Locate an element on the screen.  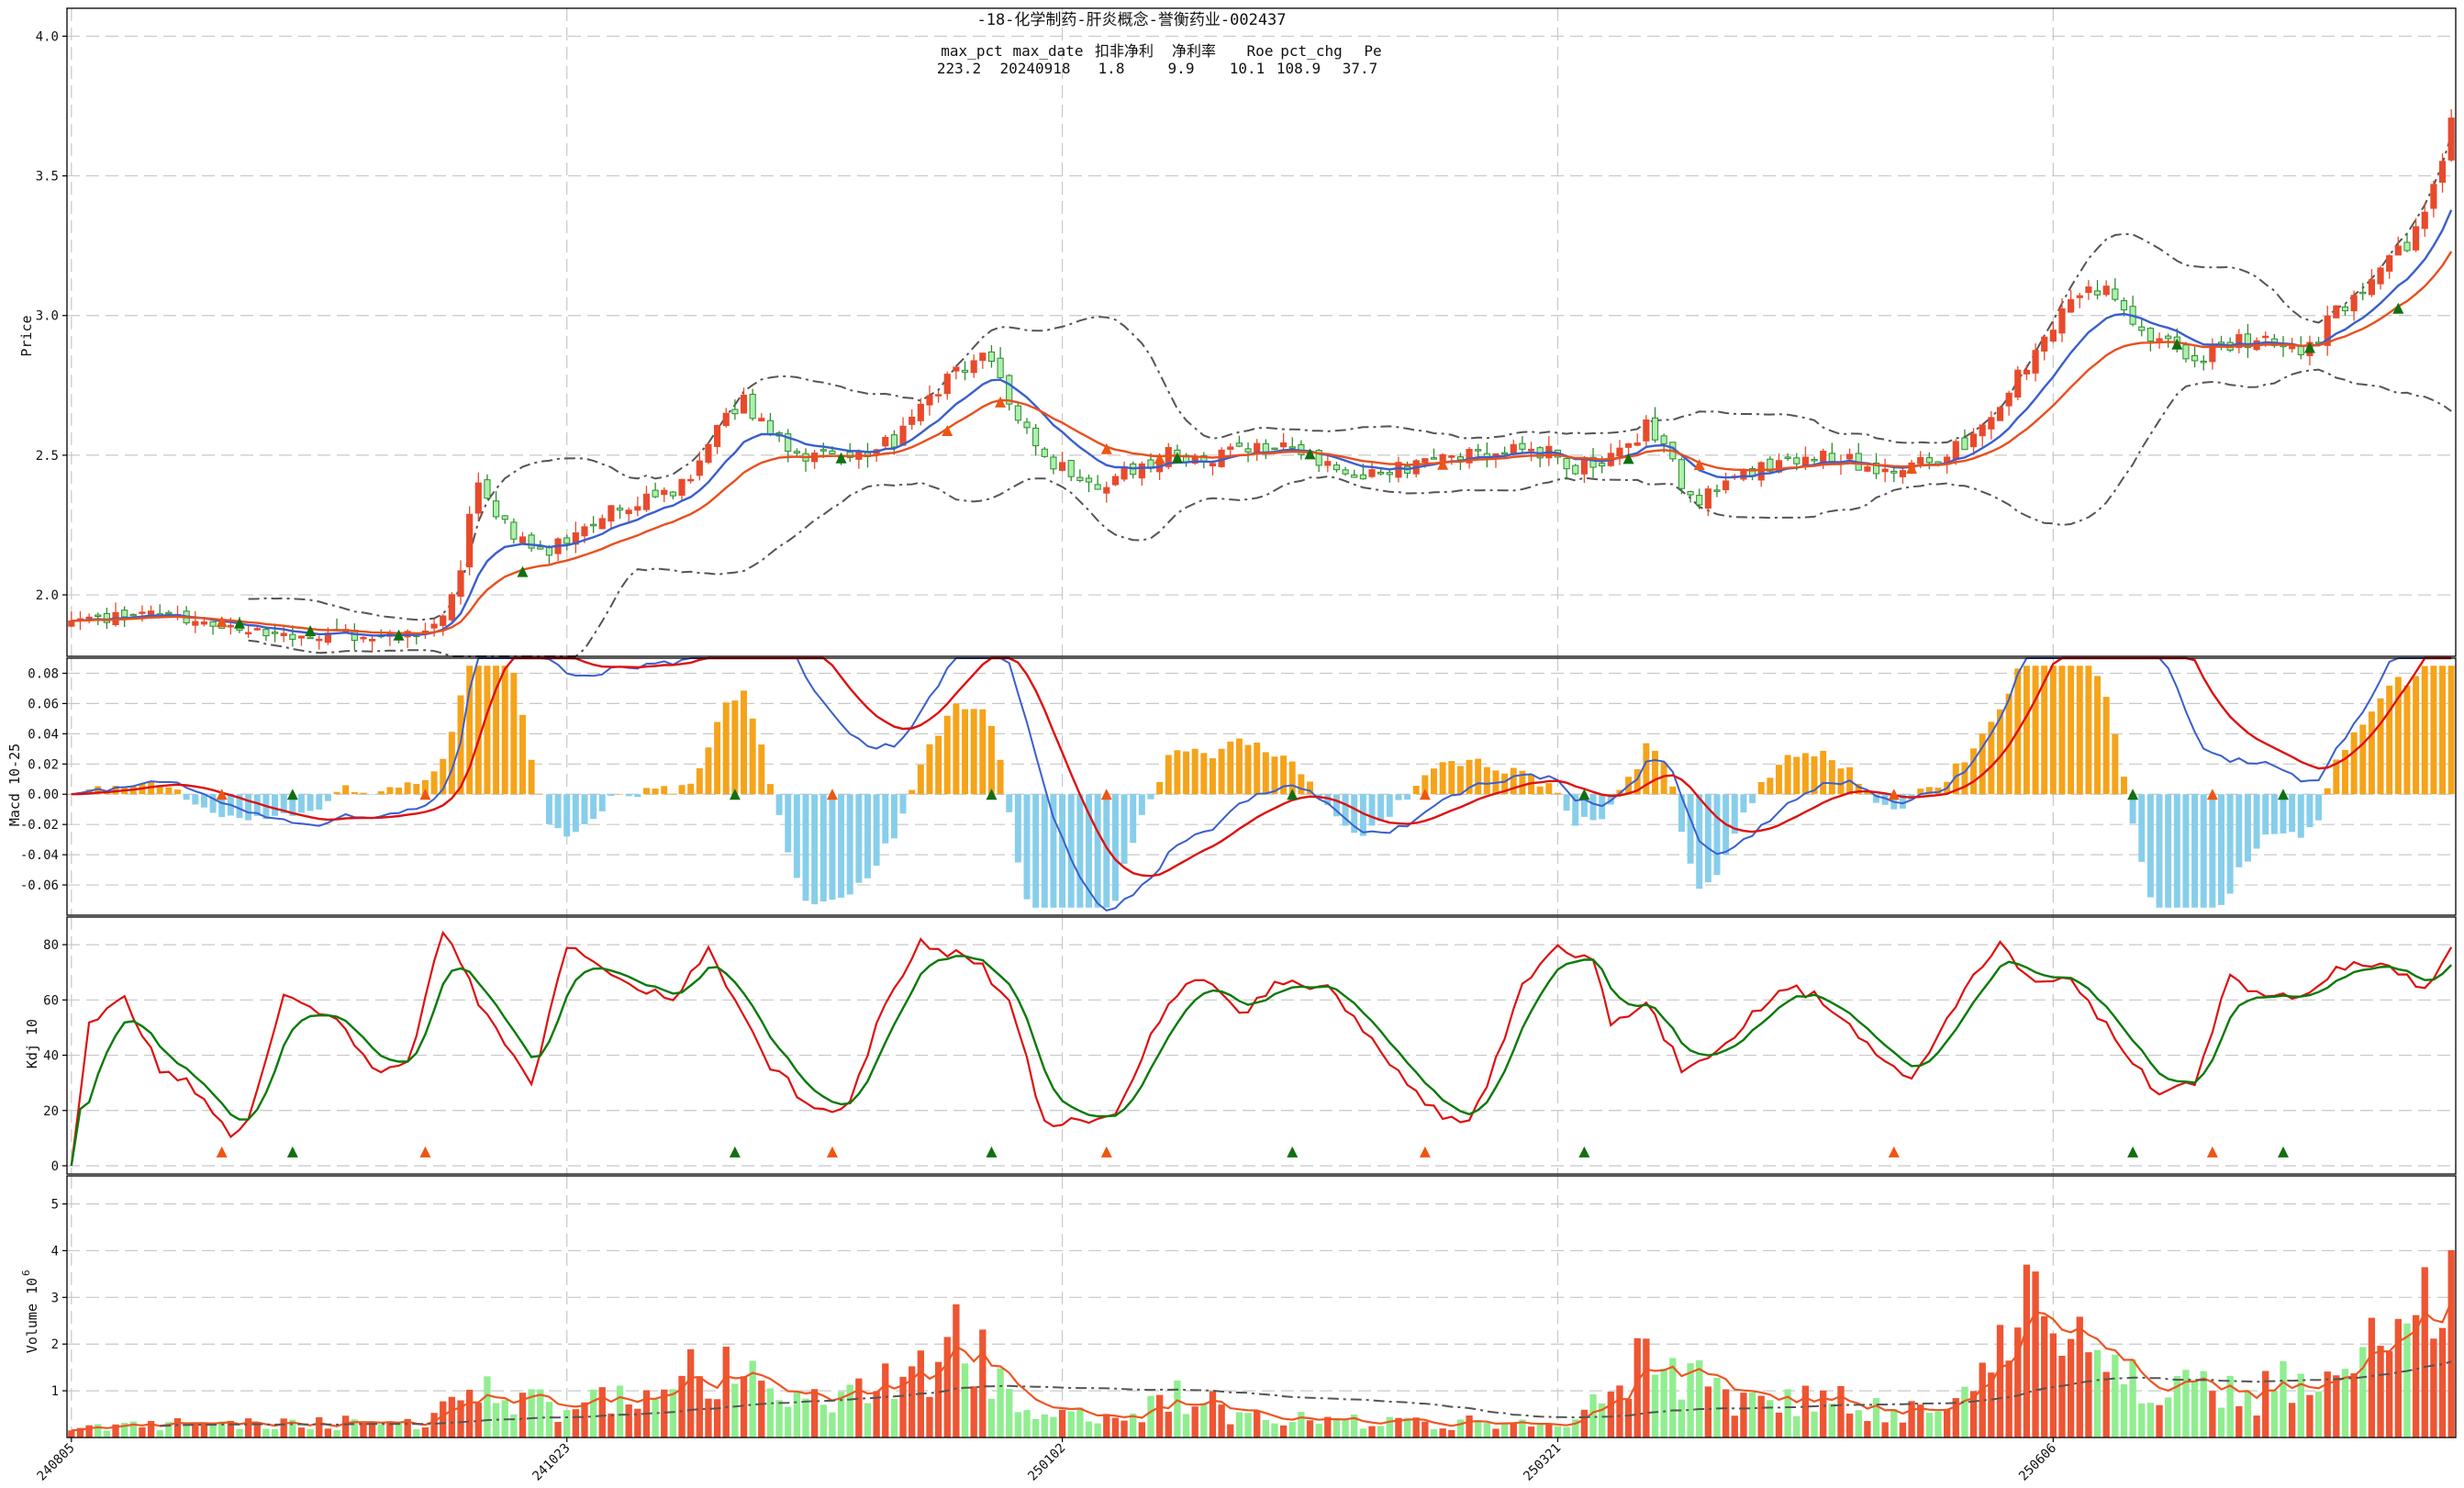
stats-value: 37.7 is located at coordinates (1360, 68).